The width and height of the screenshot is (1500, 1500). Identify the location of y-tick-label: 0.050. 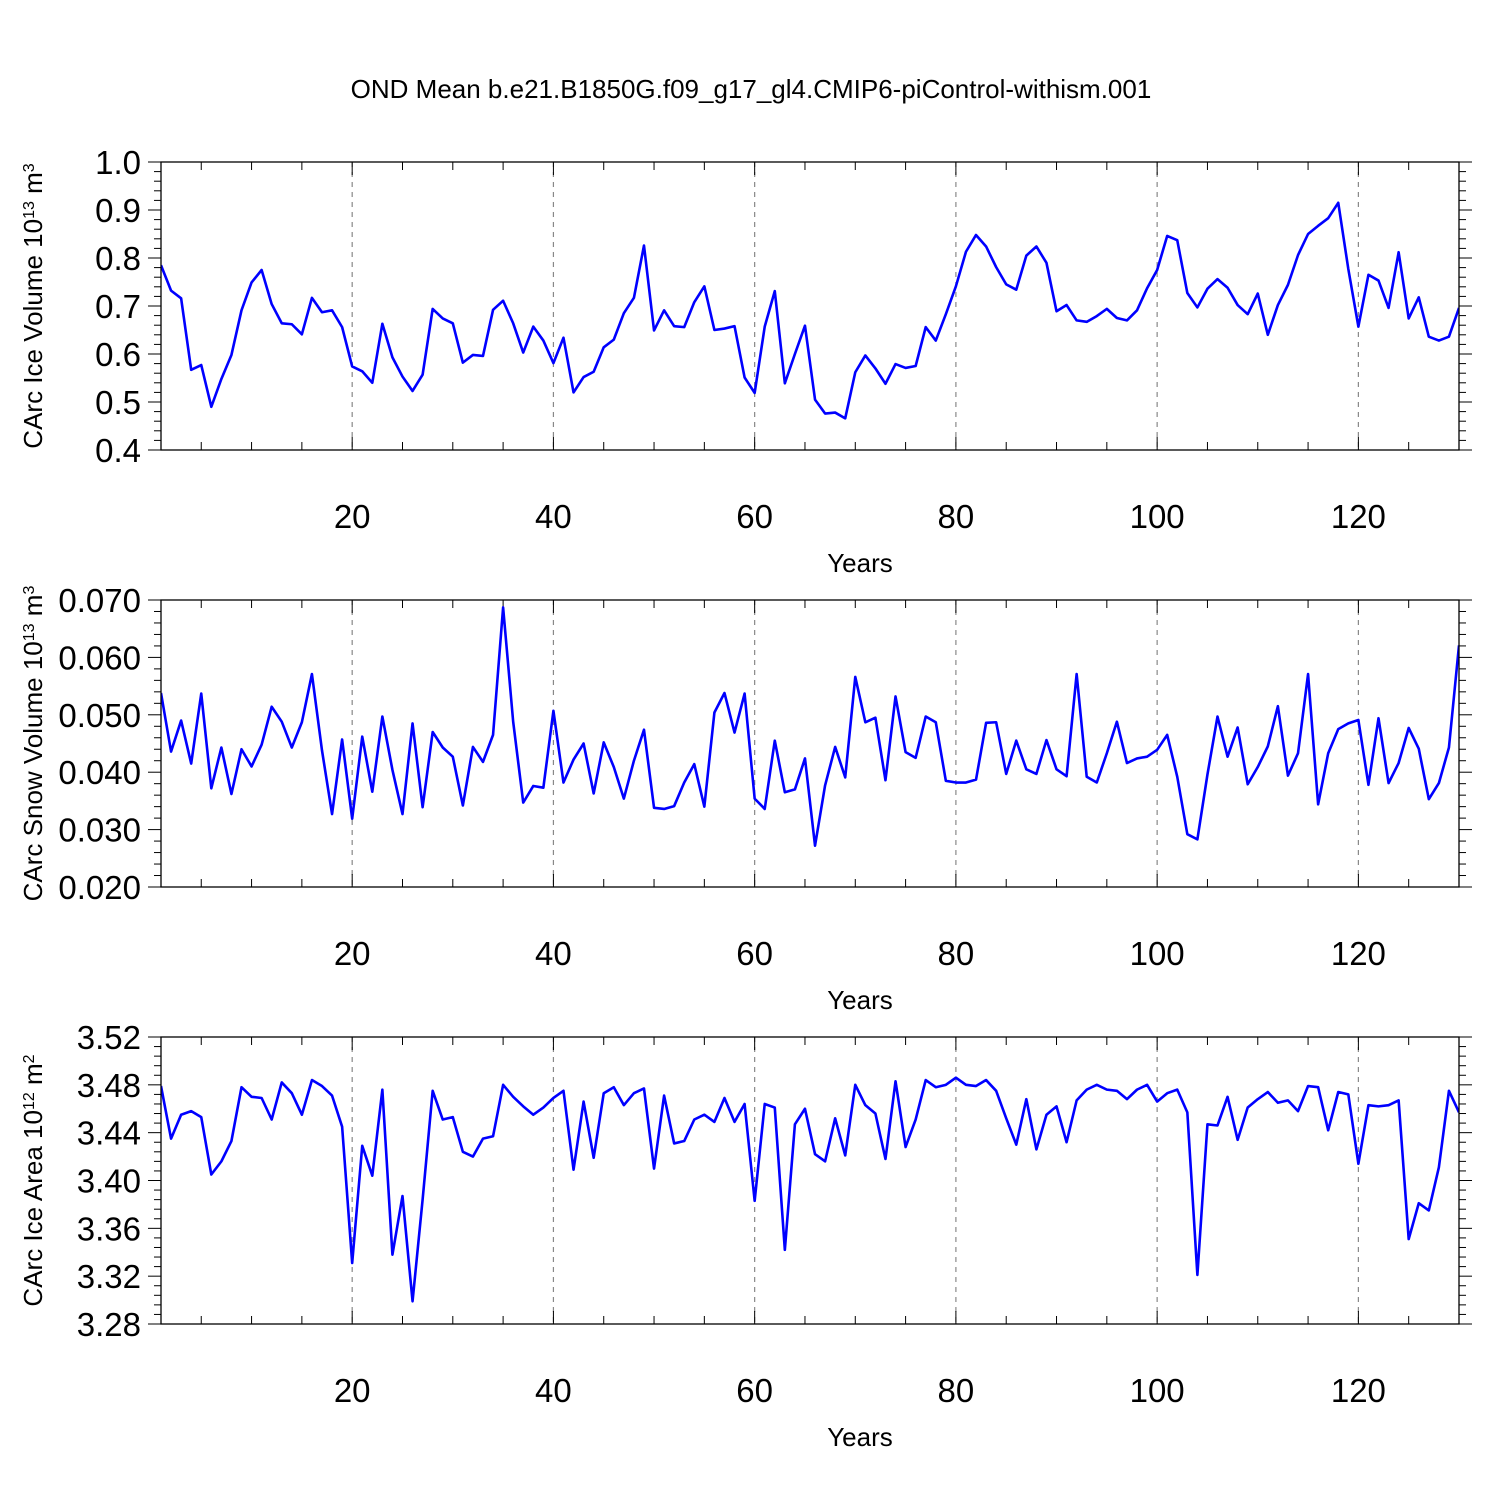
(99, 715).